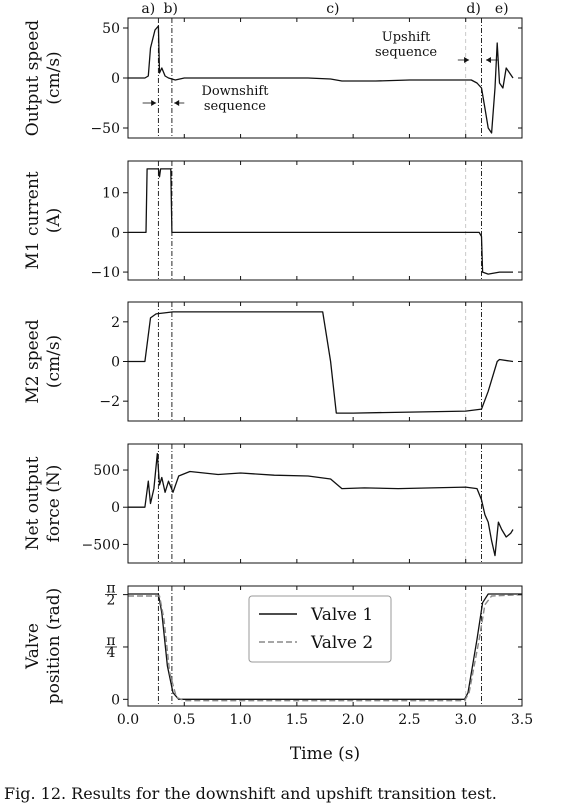  I want to click on annotation-text: Upshift, so click(406, 37).